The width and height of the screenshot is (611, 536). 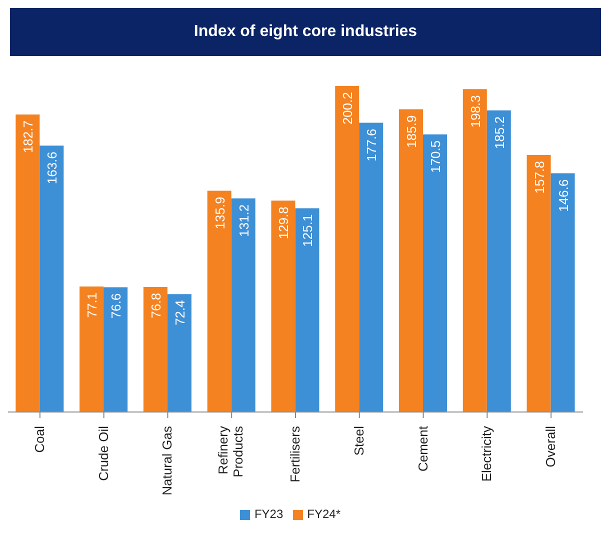 What do you see at coordinates (156, 305) in the screenshot?
I see `data-label: 76.8` at bounding box center [156, 305].